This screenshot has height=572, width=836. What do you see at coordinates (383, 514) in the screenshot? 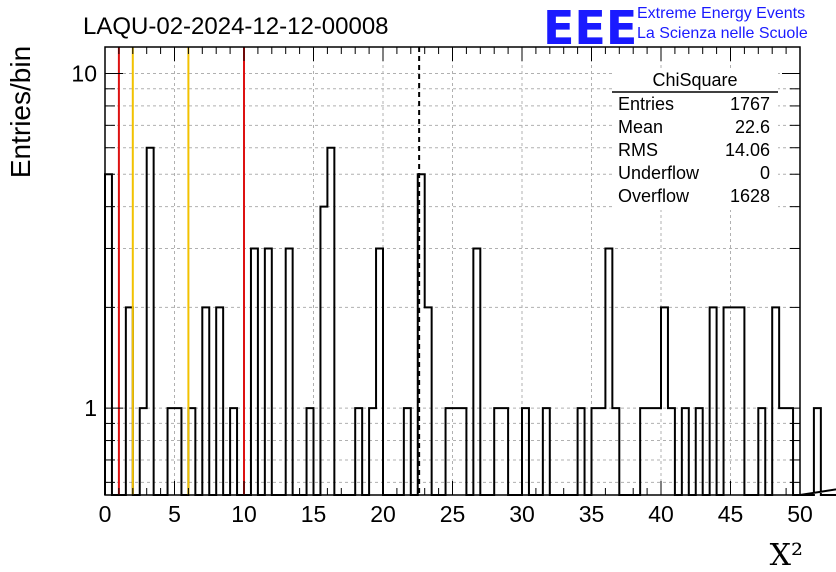
I see `x-tick-label: 20` at bounding box center [383, 514].